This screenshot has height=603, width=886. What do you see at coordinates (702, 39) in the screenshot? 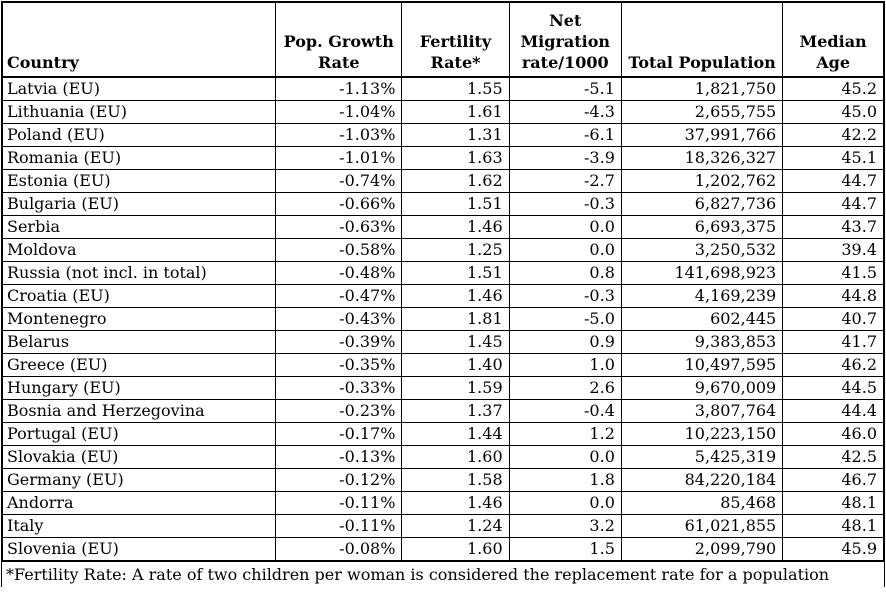
I see `column-header-total-population: Total Population` at bounding box center [702, 39].